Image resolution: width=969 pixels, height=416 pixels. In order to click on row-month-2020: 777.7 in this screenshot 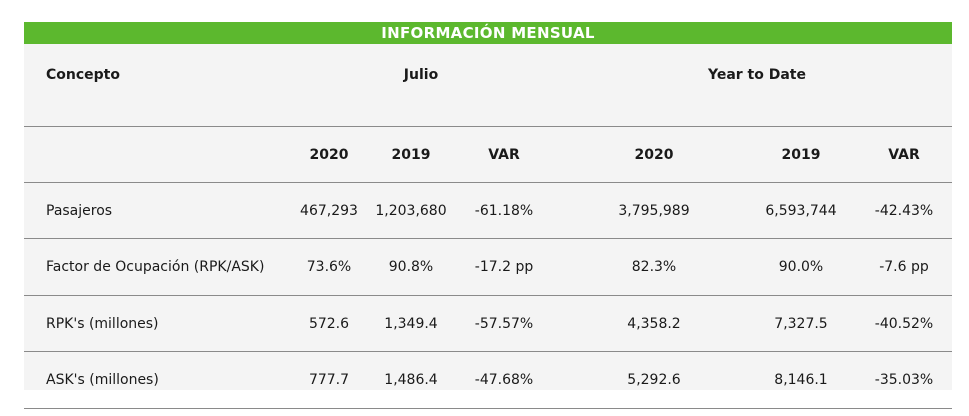, I will do `click(329, 380)`.